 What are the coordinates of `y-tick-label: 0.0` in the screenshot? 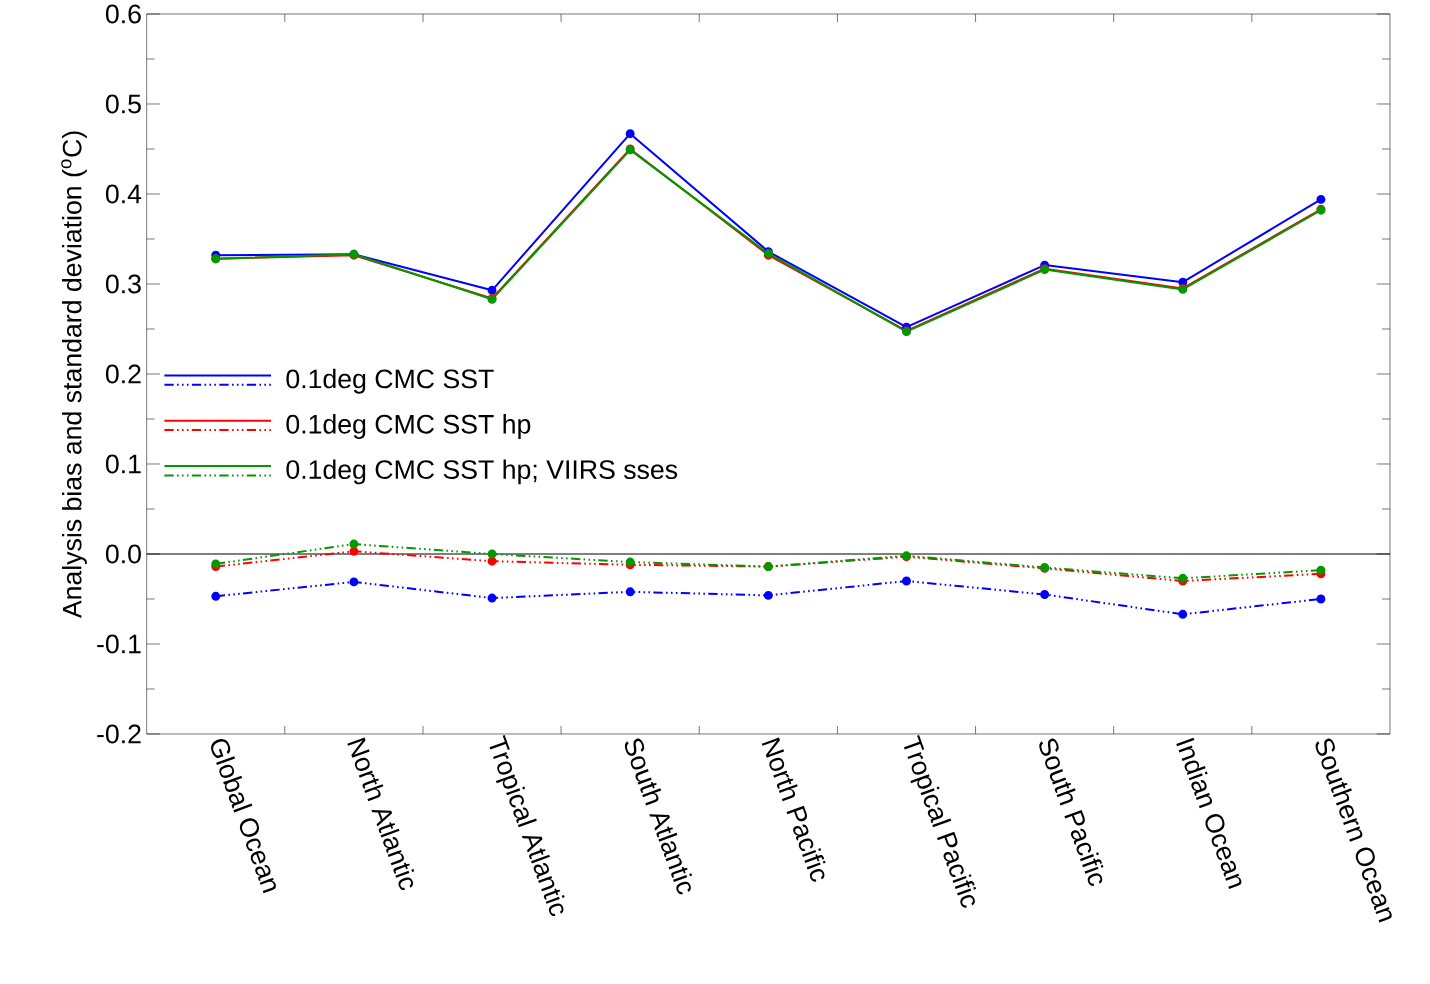 It's located at (123, 554).